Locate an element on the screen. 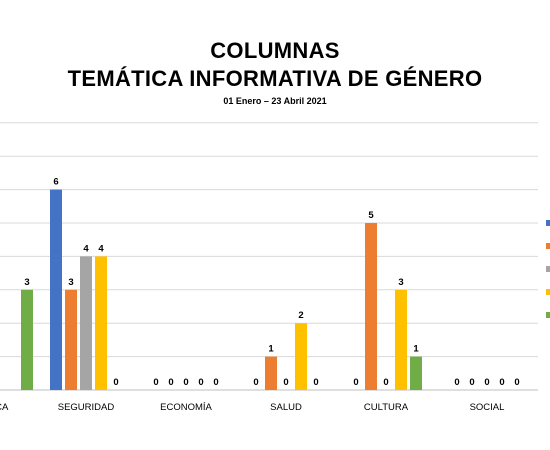 This screenshot has height=450, width=550. chart-subtitle: 01 Enero – 23 Abril 2021 is located at coordinates (275, 101).